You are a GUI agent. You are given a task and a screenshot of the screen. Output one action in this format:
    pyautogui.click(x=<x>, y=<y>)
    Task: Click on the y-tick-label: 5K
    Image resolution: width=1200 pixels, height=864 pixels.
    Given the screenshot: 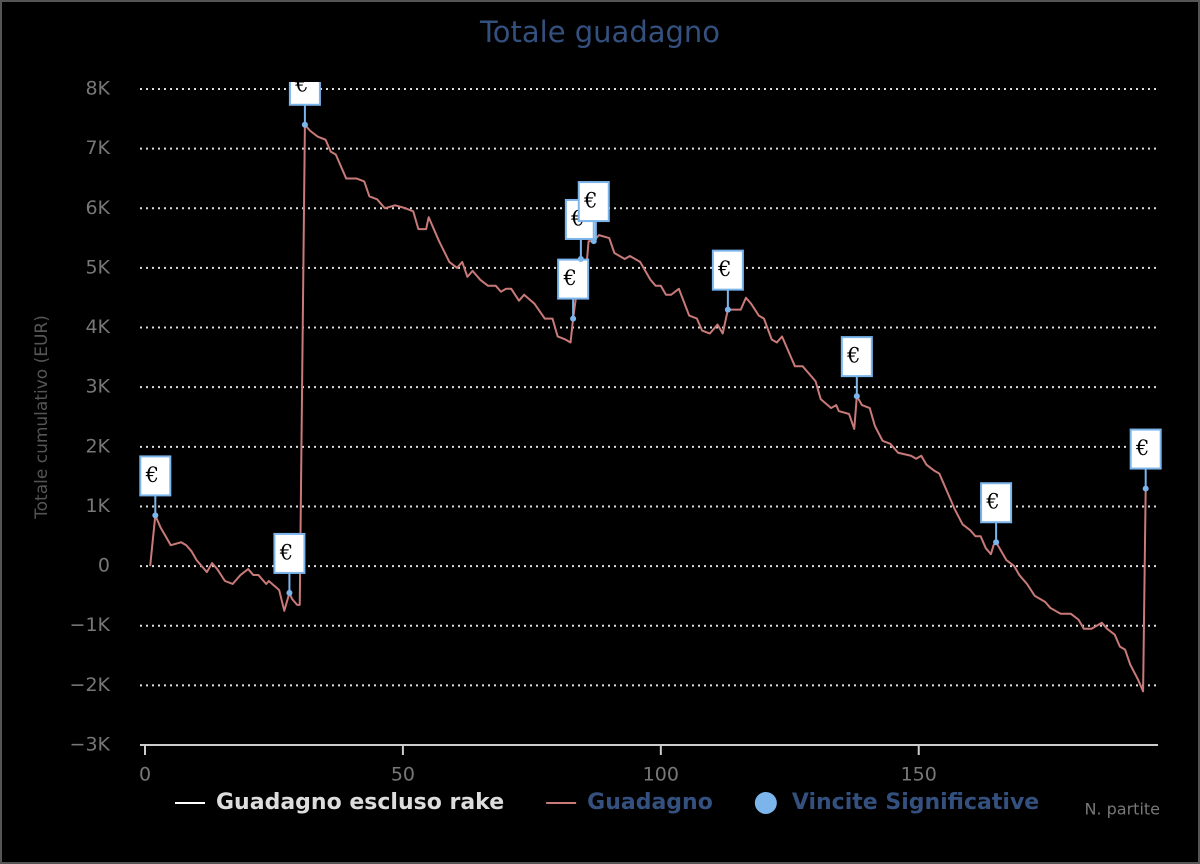 What is the action you would take?
    pyautogui.click(x=97, y=267)
    